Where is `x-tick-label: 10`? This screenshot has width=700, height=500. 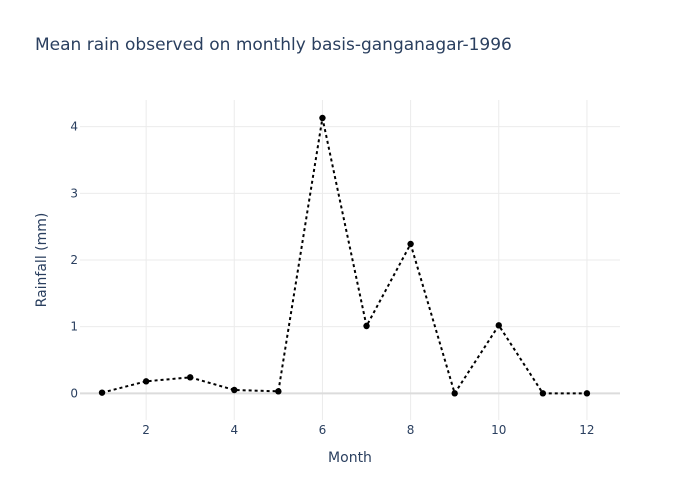 x-tick-label: 10 is located at coordinates (498, 430).